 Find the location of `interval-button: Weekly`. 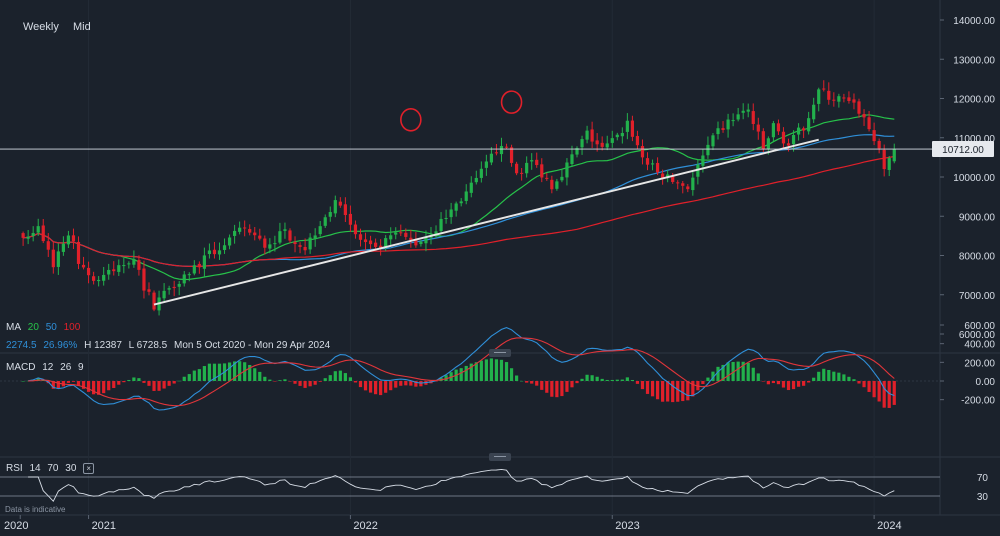

interval-button: Weekly is located at coordinates (41, 27).